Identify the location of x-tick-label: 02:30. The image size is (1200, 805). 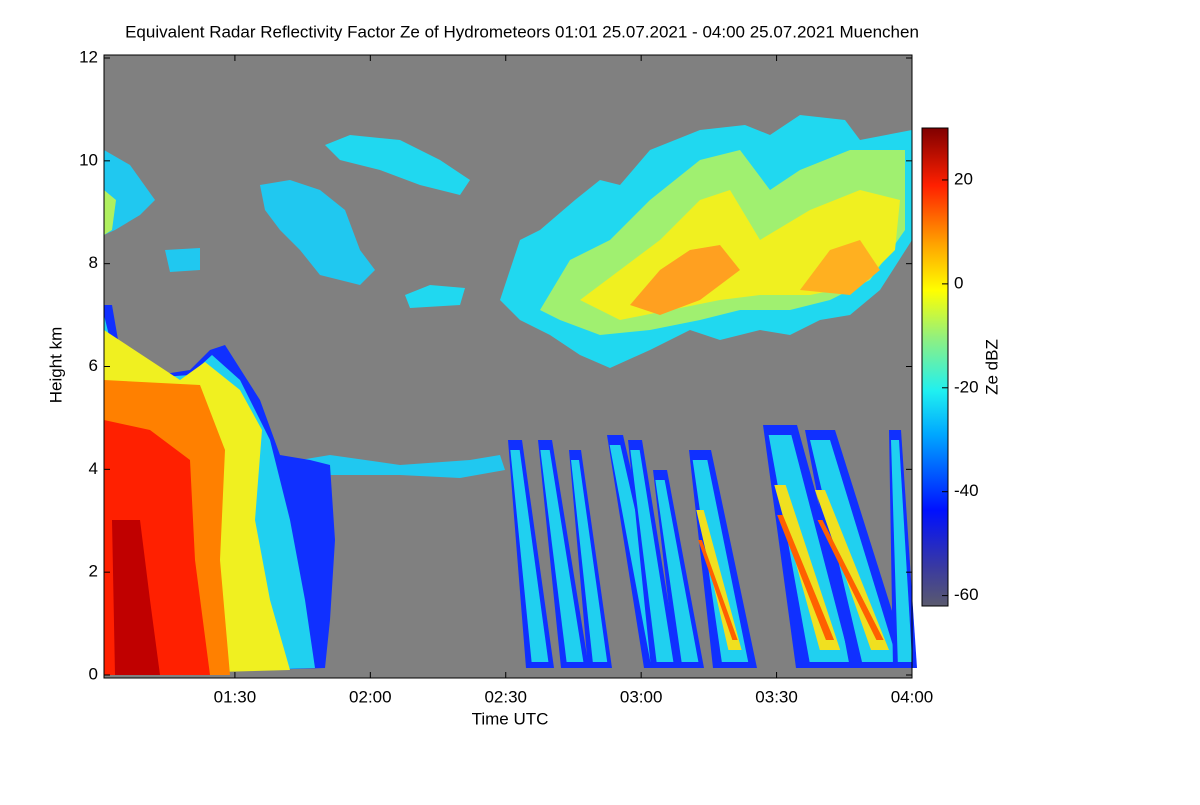
(505, 696).